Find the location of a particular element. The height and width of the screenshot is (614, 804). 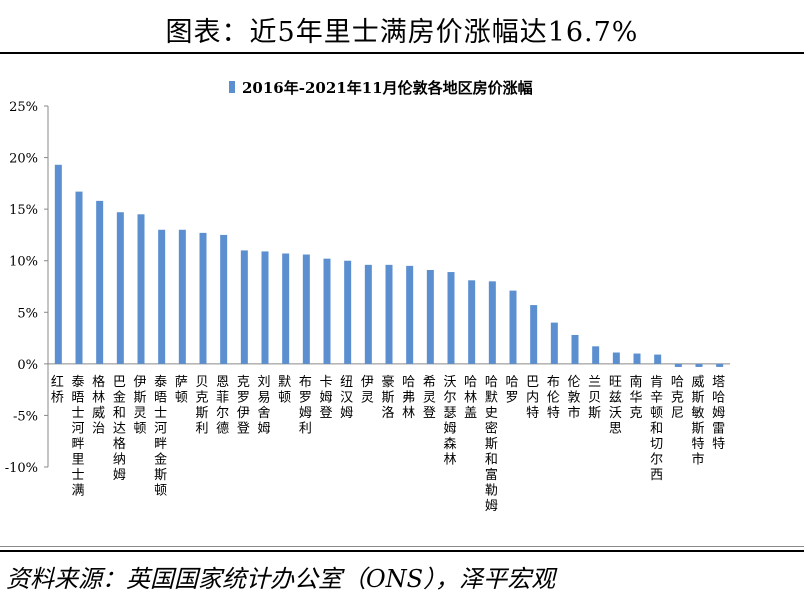

y-tick-label: 20% is located at coordinates (23, 159).